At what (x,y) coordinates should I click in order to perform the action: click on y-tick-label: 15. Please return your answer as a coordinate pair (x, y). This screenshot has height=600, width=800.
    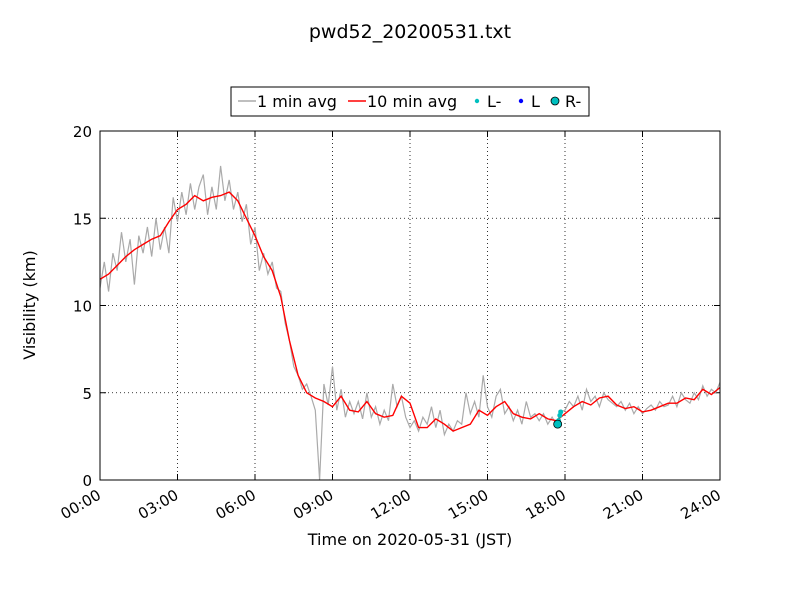
    Looking at the image, I should click on (82, 219).